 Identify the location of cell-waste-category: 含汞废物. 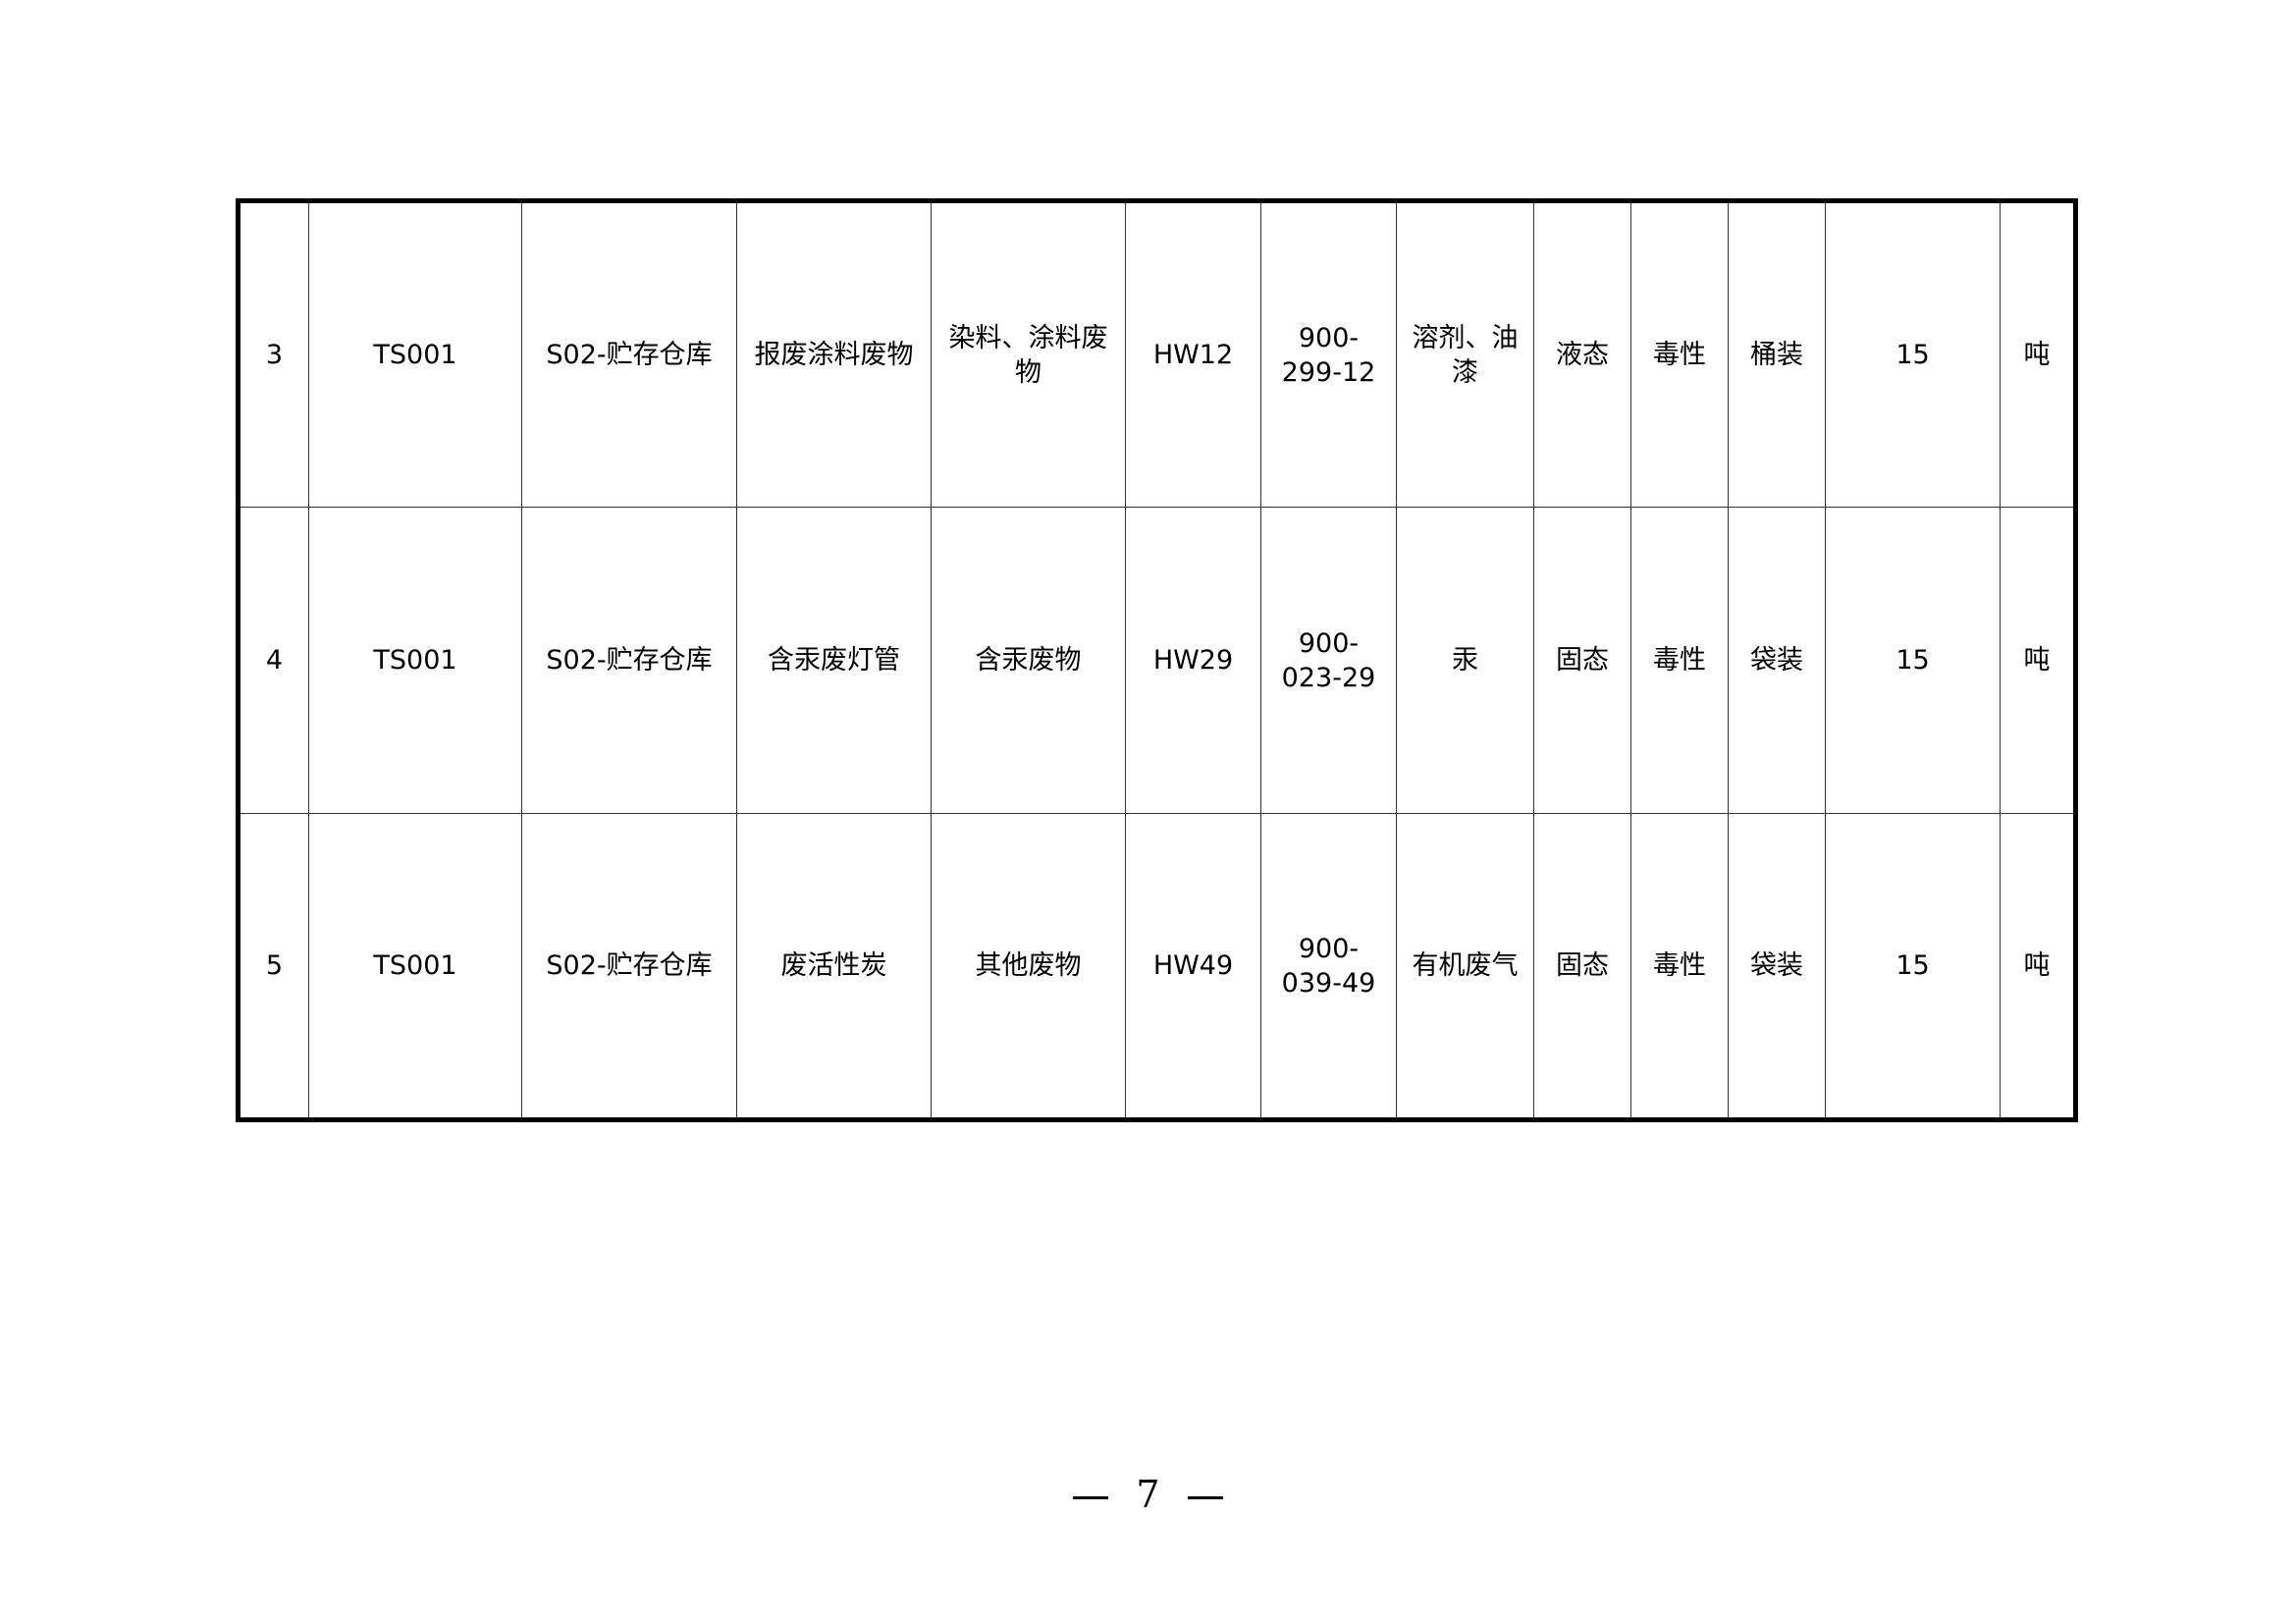
(1029, 660).